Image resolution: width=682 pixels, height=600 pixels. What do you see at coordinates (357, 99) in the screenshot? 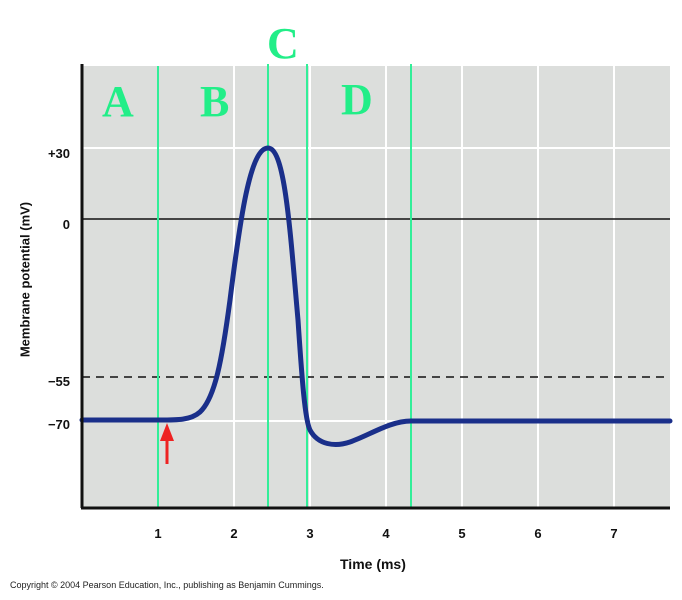
I see `phase-label-d: D` at bounding box center [357, 99].